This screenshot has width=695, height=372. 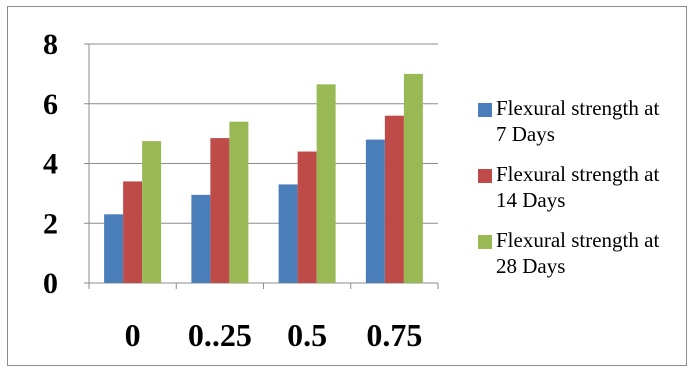 What do you see at coordinates (578, 121) in the screenshot?
I see `legend-label: Flexural strength at 7 Days` at bounding box center [578, 121].